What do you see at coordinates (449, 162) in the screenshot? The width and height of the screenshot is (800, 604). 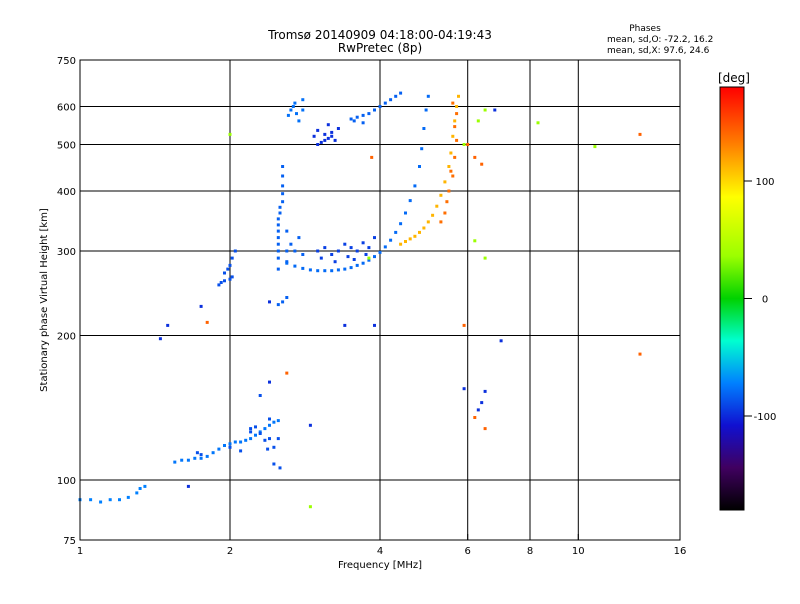 I see `series-f2-x-mode-spread` at bounding box center [449, 162].